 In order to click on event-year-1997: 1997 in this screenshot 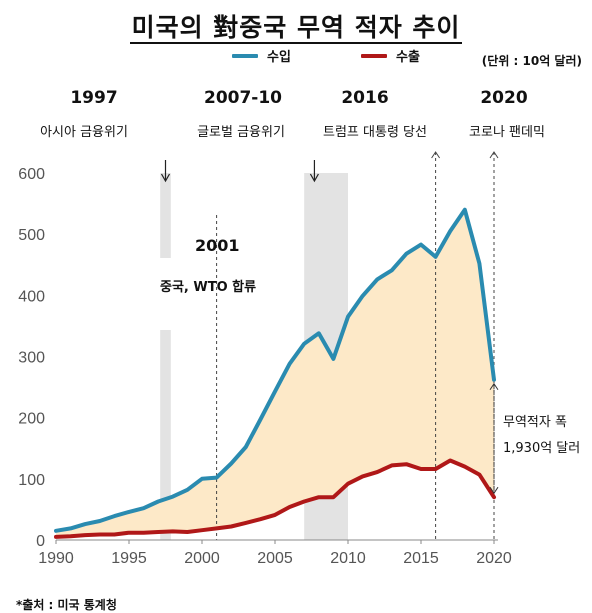, I will do `click(94, 98)`.